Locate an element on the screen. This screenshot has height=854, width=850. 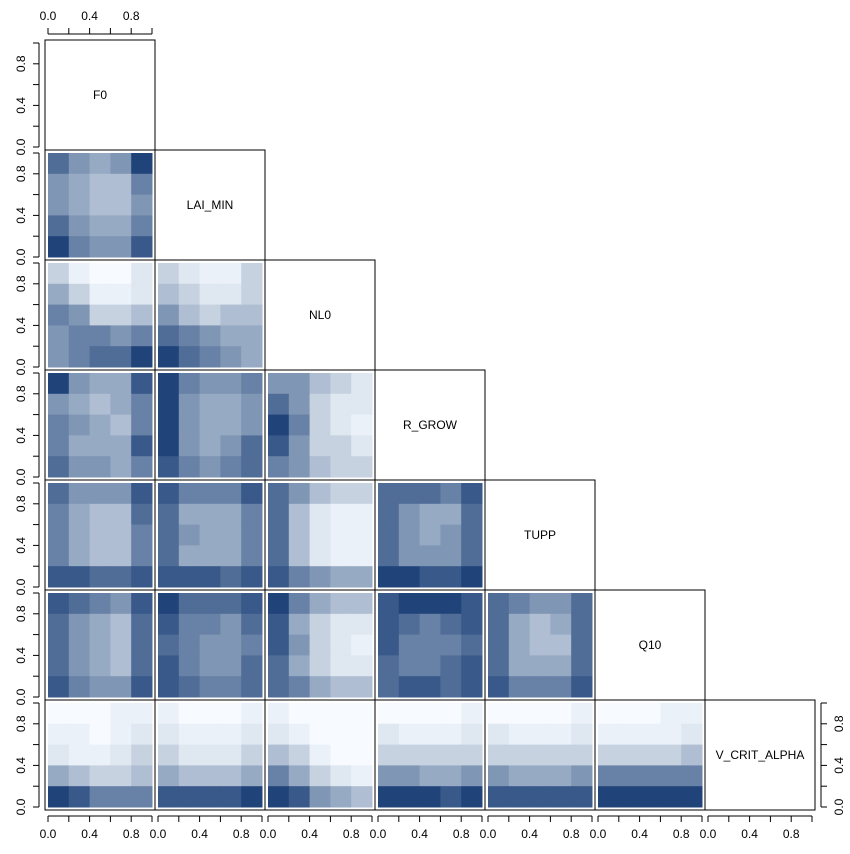
tick-label: 0.0 is located at coordinates (158, 834).